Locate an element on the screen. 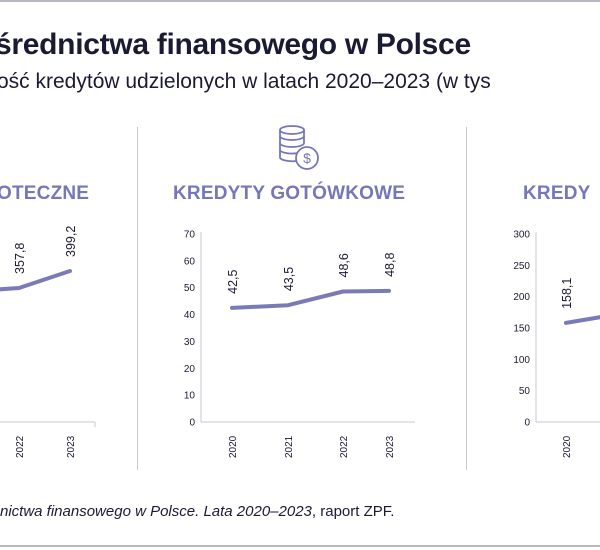  data-label: 158,1 is located at coordinates (567, 293).